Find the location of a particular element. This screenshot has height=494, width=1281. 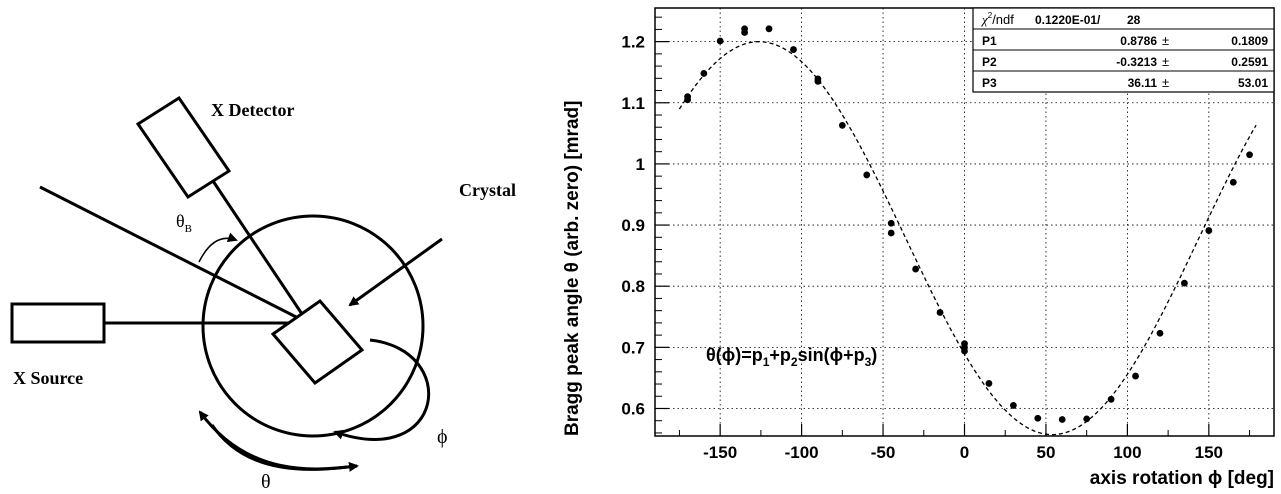

y-axis-label: Bragg peak angle θ (arb. zero) [mrad] is located at coordinates (572, 268).